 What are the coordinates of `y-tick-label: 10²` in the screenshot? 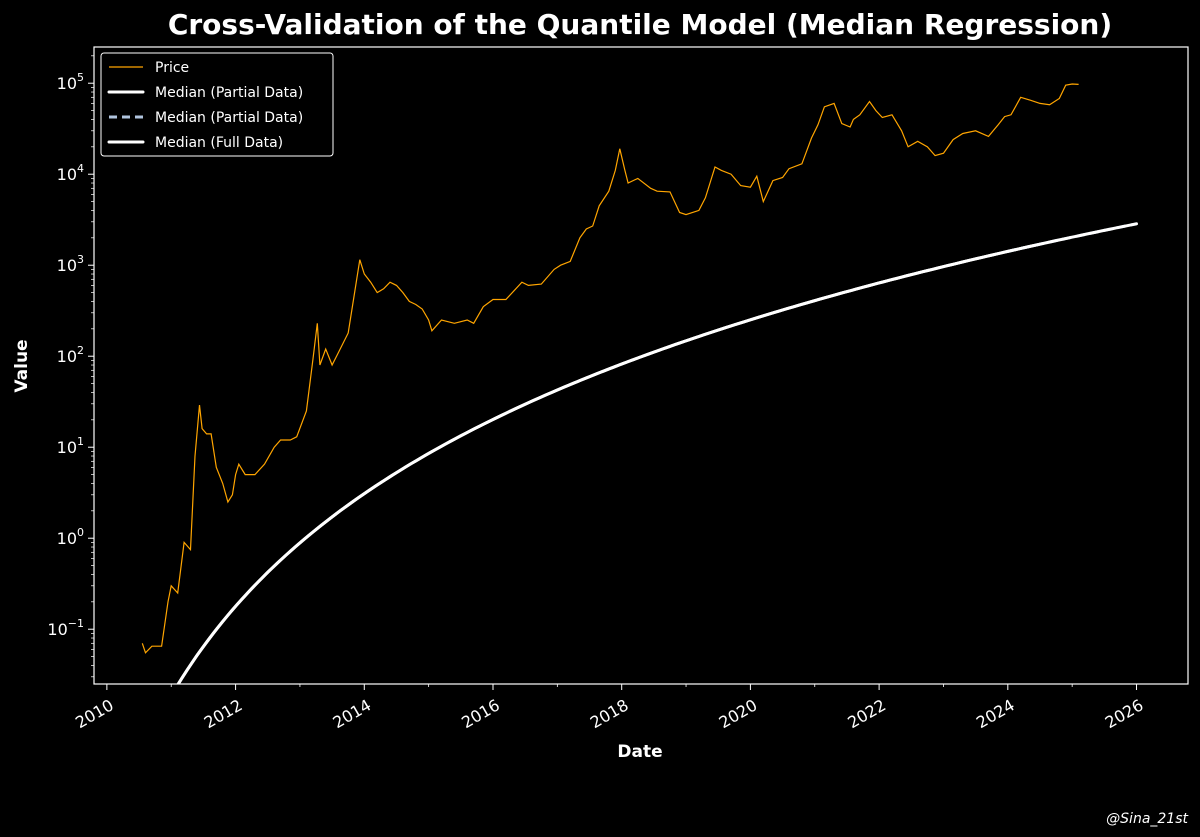 It's located at (70, 355).